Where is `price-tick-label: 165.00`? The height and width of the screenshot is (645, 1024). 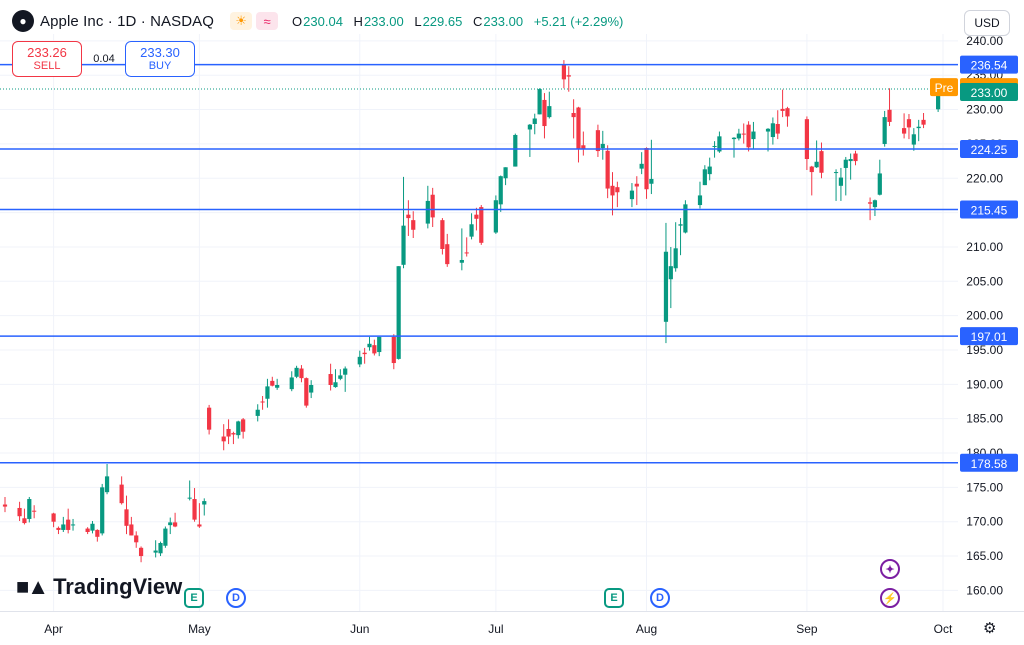 price-tick-label: 165.00 is located at coordinates (984, 556).